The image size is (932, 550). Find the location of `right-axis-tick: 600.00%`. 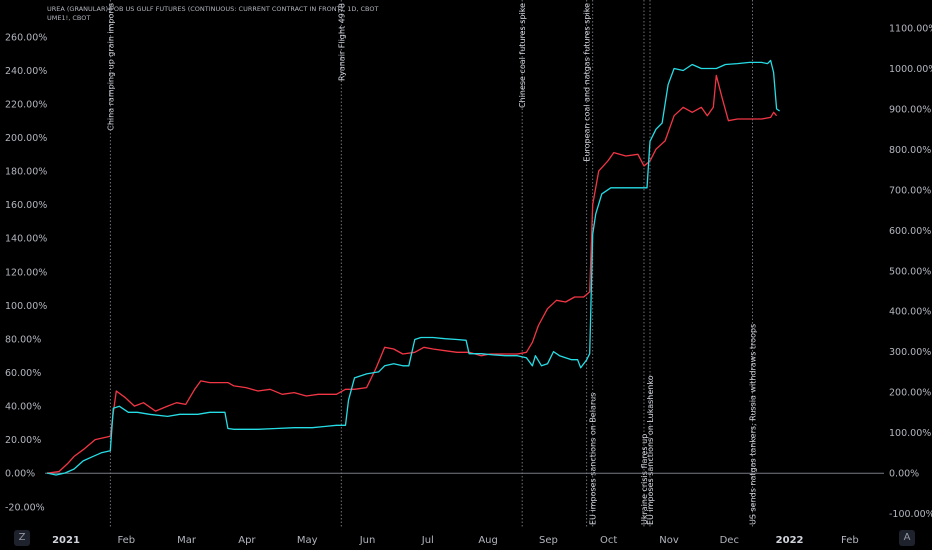

right-axis-tick: 600.00% is located at coordinates (910, 231).